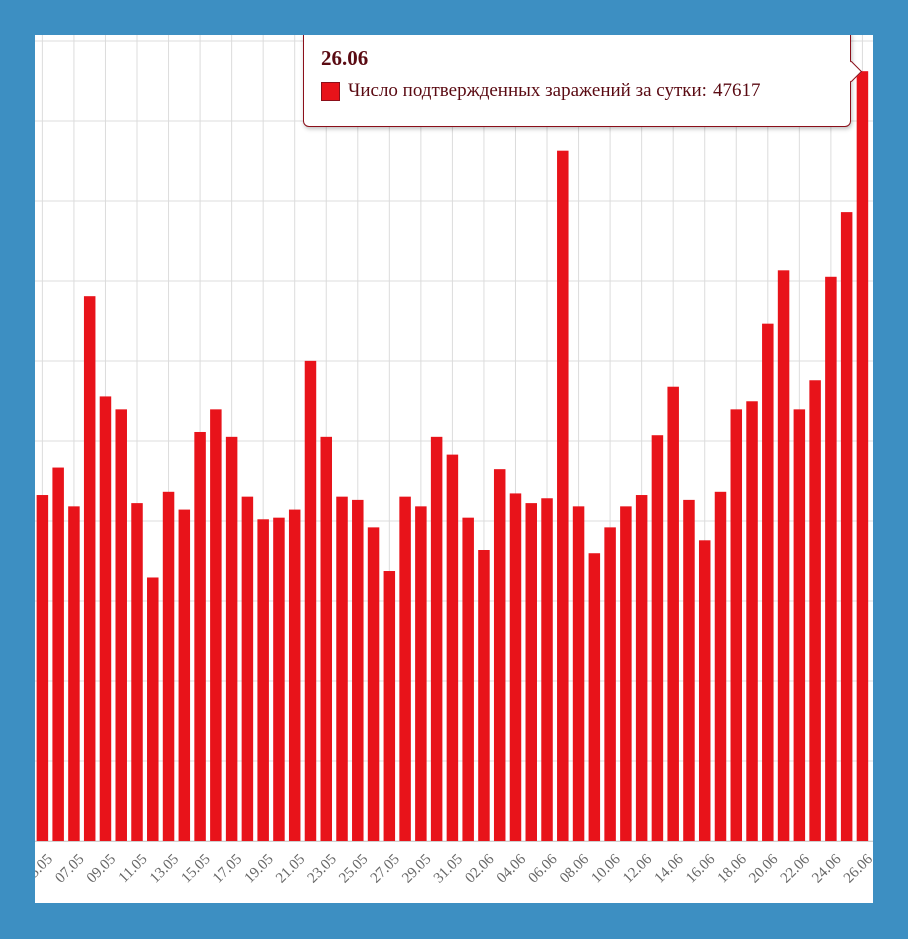  Describe the element at coordinates (342, 668) in the screenshot. I see `bar-24.05` at that location.